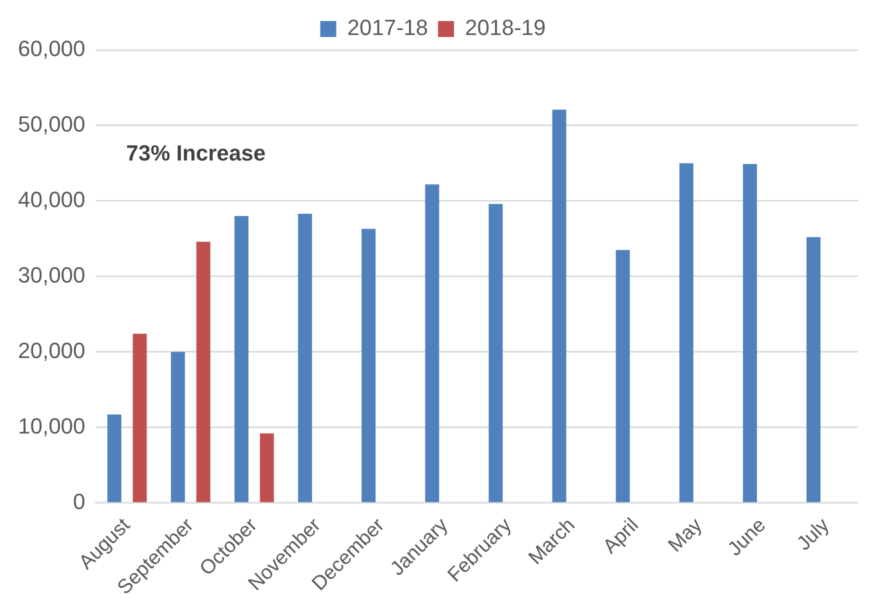  What do you see at coordinates (196, 153) in the screenshot?
I see `annotation: 73% Increase` at bounding box center [196, 153].